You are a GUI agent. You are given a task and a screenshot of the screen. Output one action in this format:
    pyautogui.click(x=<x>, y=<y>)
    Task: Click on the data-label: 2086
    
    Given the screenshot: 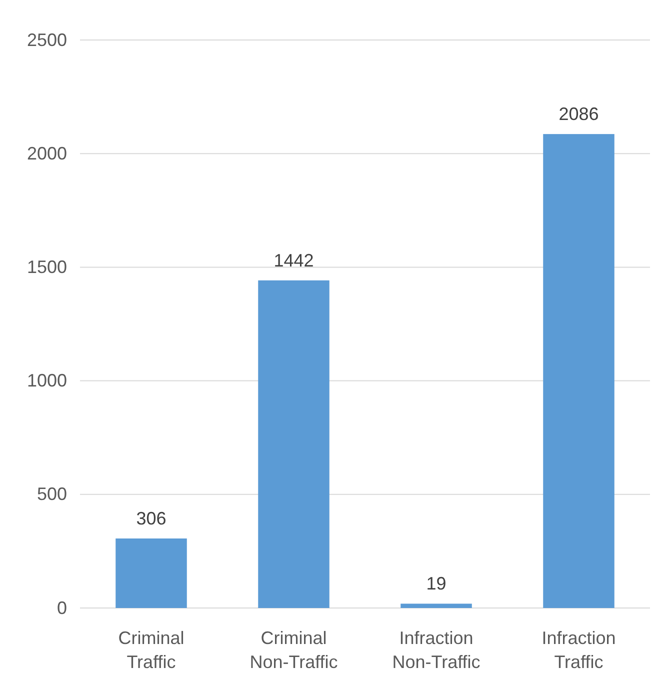 What is the action you would take?
    pyautogui.click(x=578, y=114)
    